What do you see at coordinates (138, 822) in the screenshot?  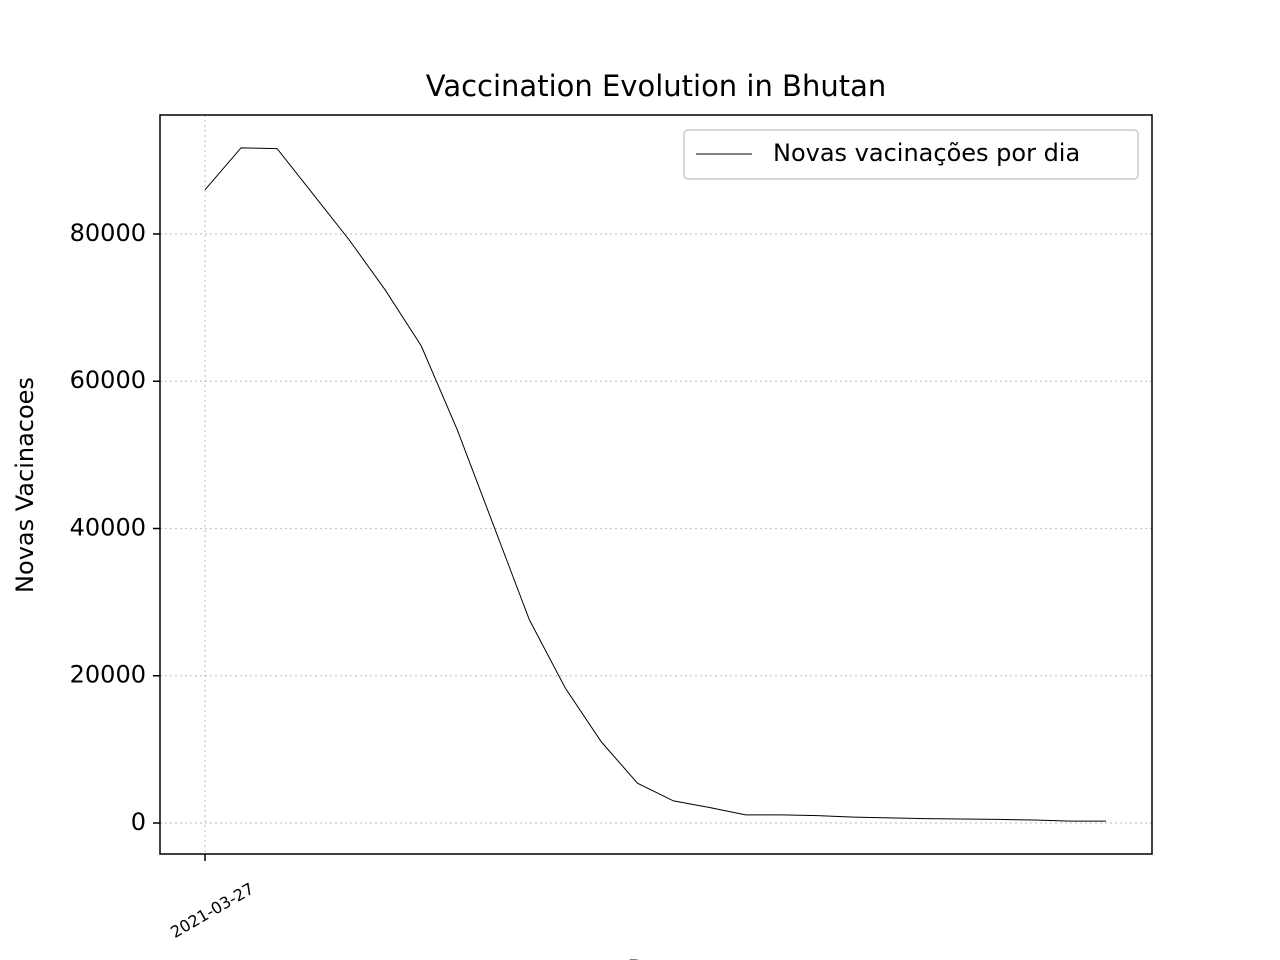 I see `y-tick-label: 0` at bounding box center [138, 822].